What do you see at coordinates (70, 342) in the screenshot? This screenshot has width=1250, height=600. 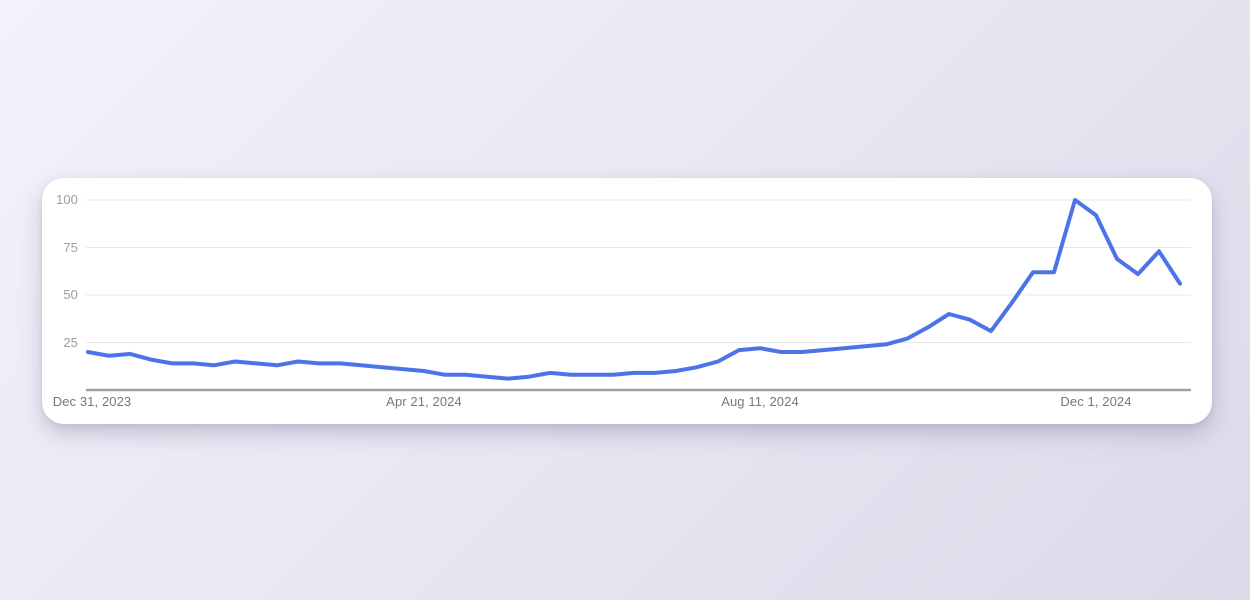 I see `y-tick-label: 25` at bounding box center [70, 342].